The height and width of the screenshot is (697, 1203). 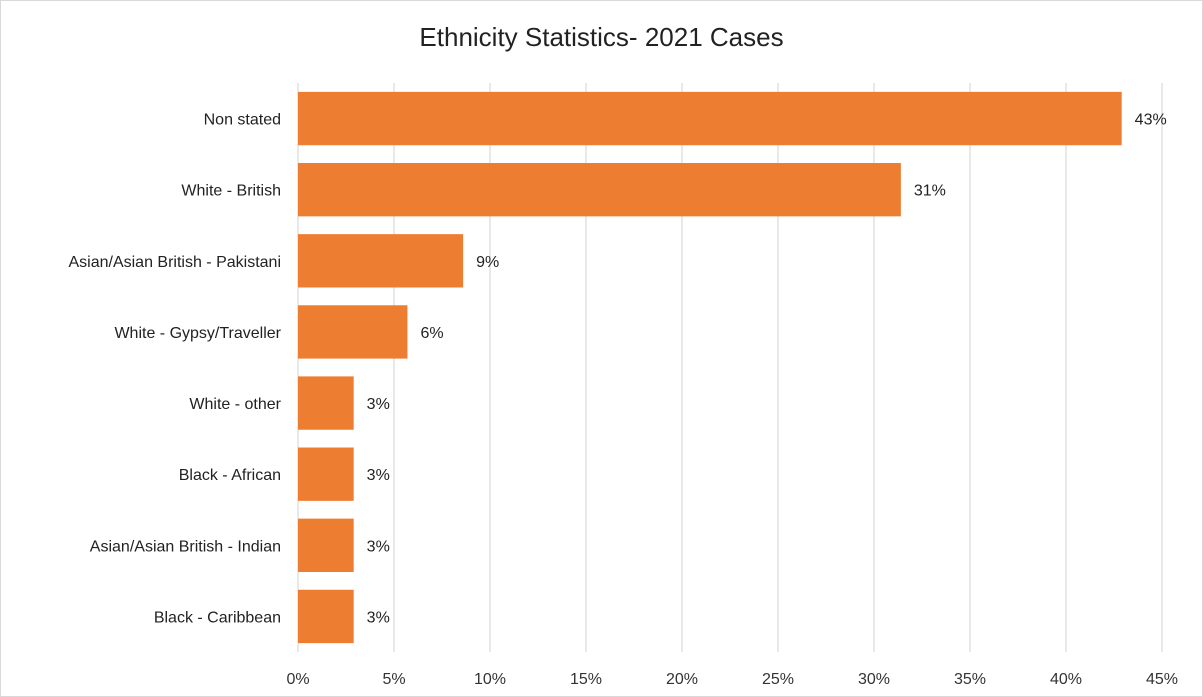 I want to click on x-tick-label: 45%, so click(x=1162, y=679).